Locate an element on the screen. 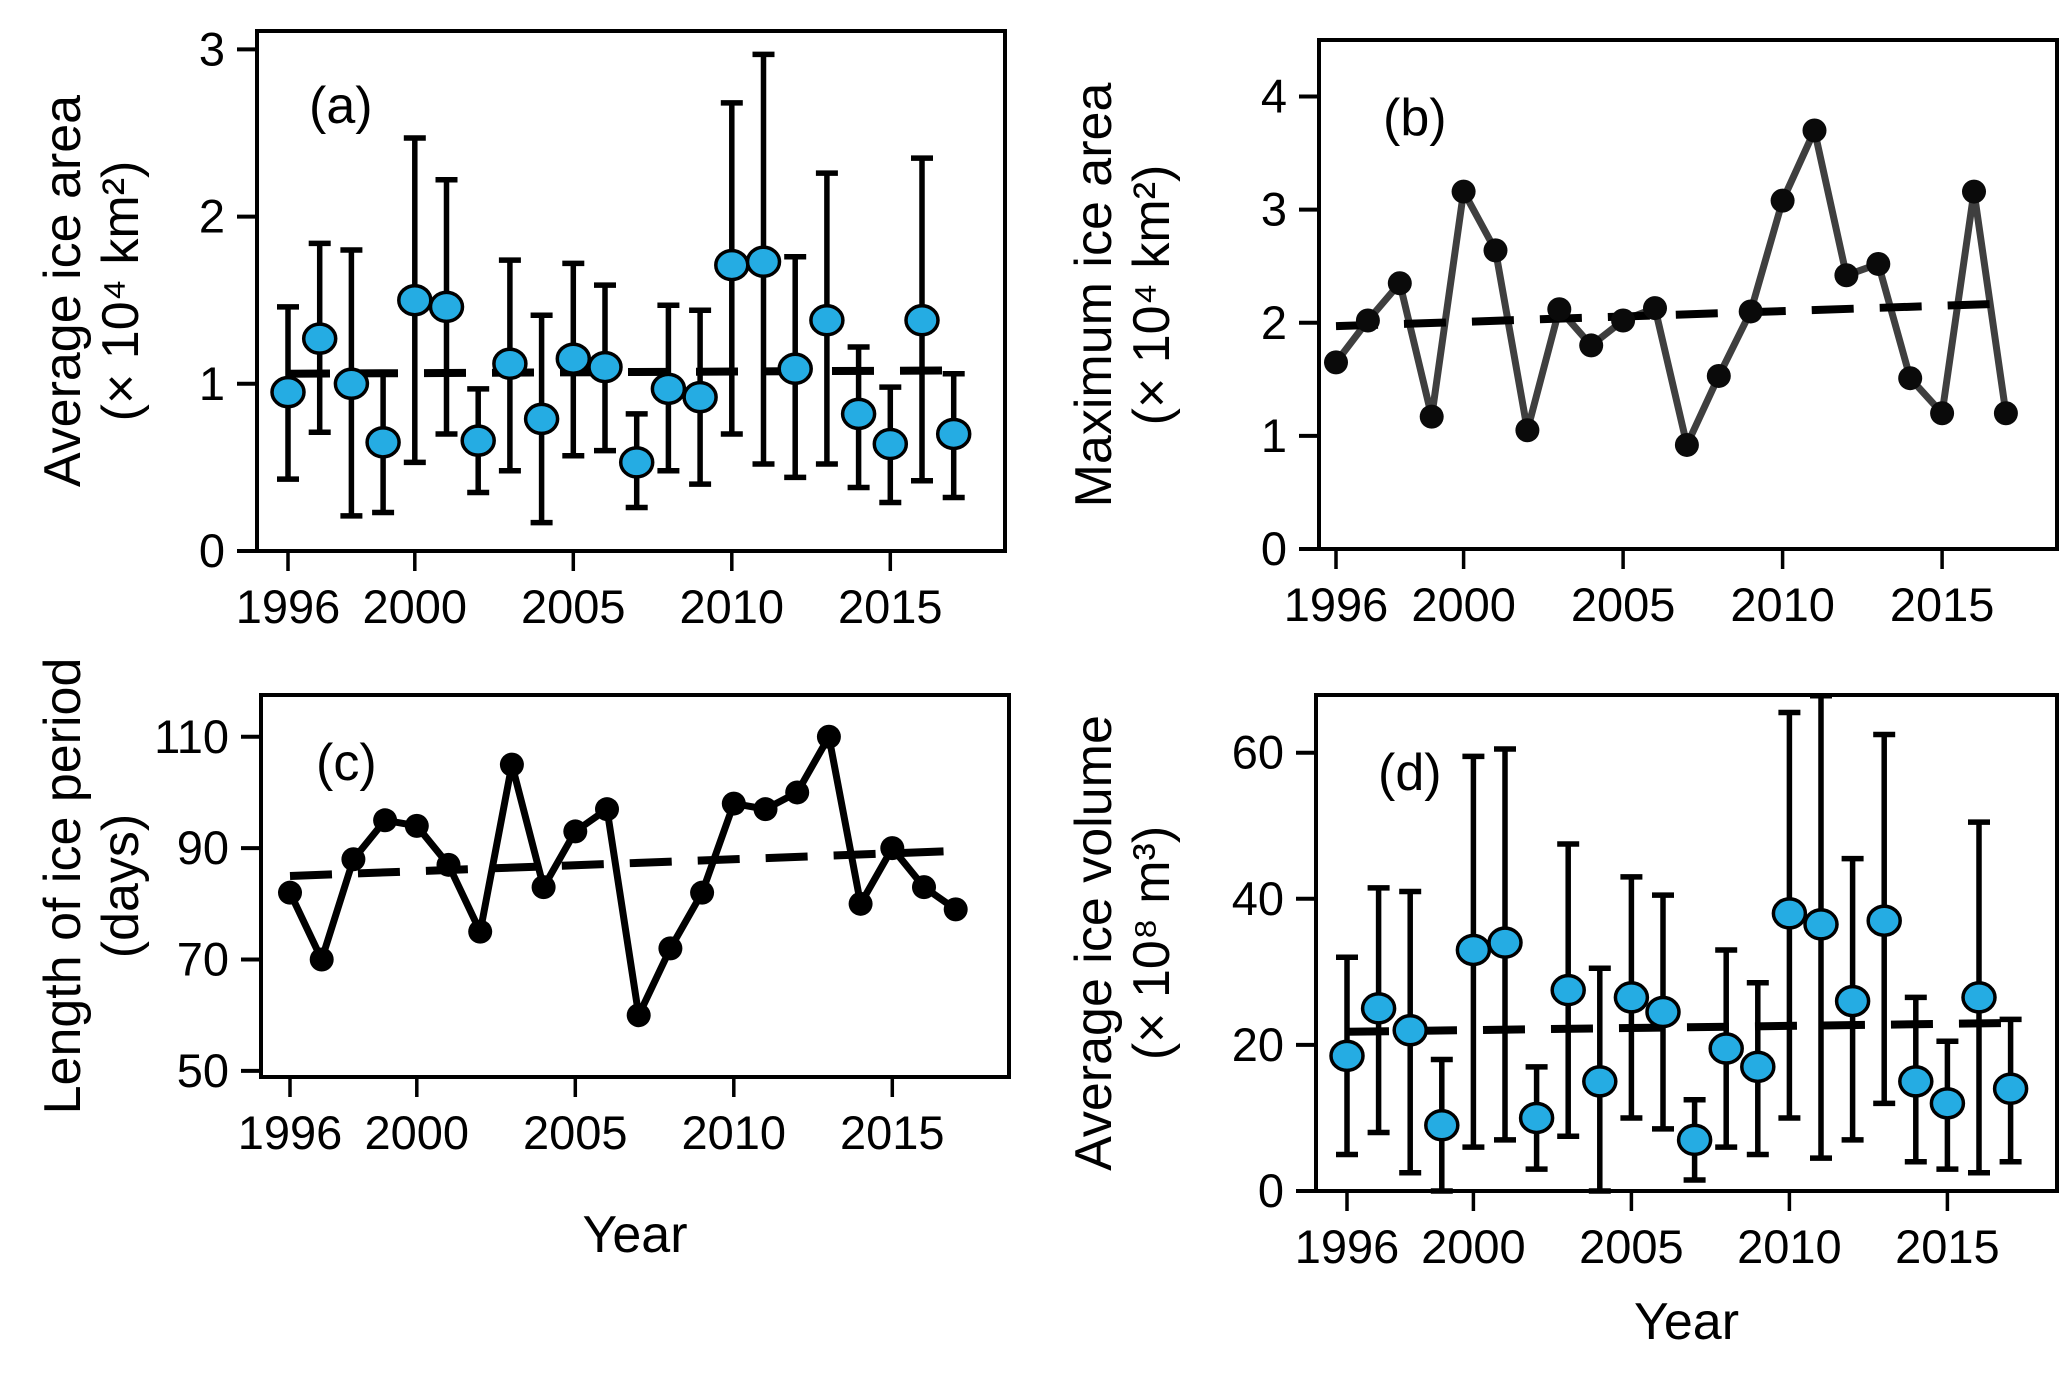 This screenshot has height=1376, width=2067. svg-text: 40 is located at coordinates (1258, 898).